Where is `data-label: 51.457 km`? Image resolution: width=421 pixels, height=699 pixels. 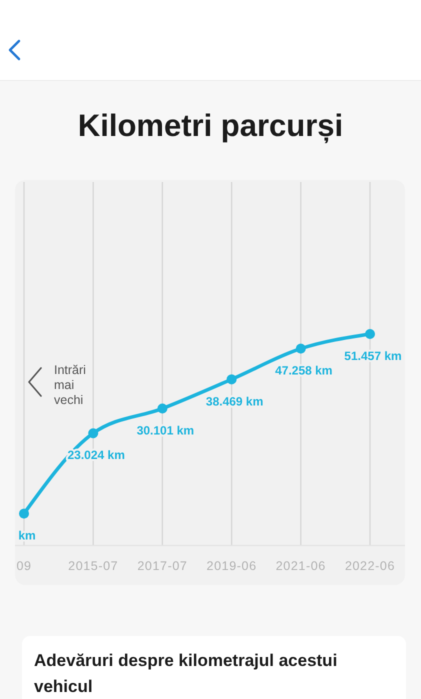 data-label: 51.457 km is located at coordinates (373, 355).